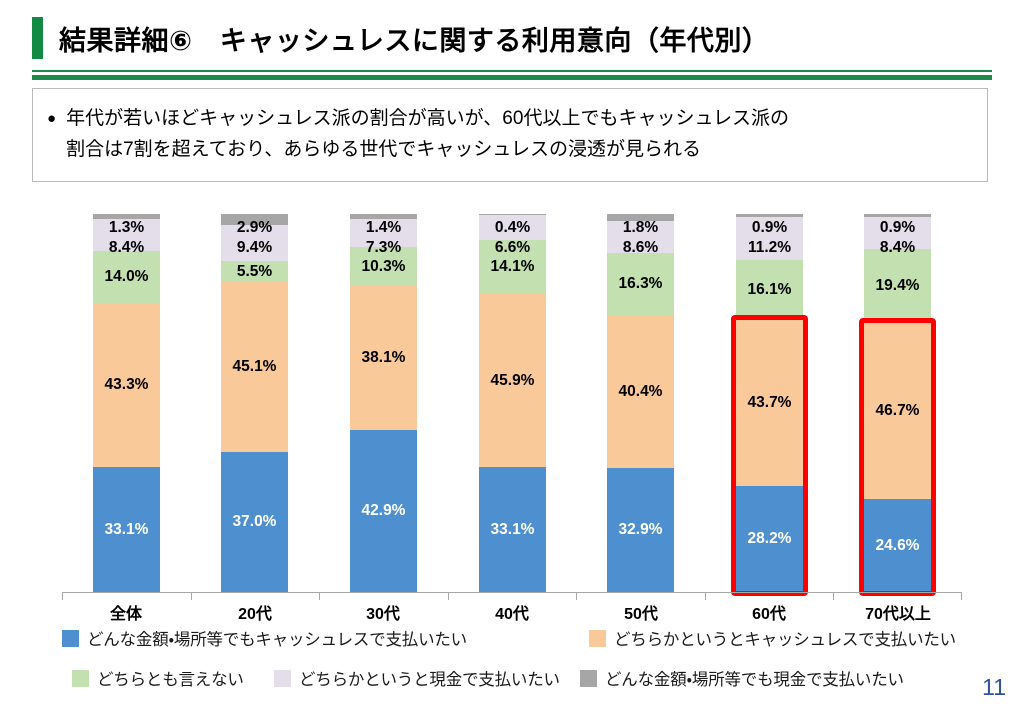  What do you see at coordinates (414, 40) in the screenshot?
I see `page-title: 結果詳細⑥ キャッシュレスに関する利用意向（年代別）` at bounding box center [414, 40].